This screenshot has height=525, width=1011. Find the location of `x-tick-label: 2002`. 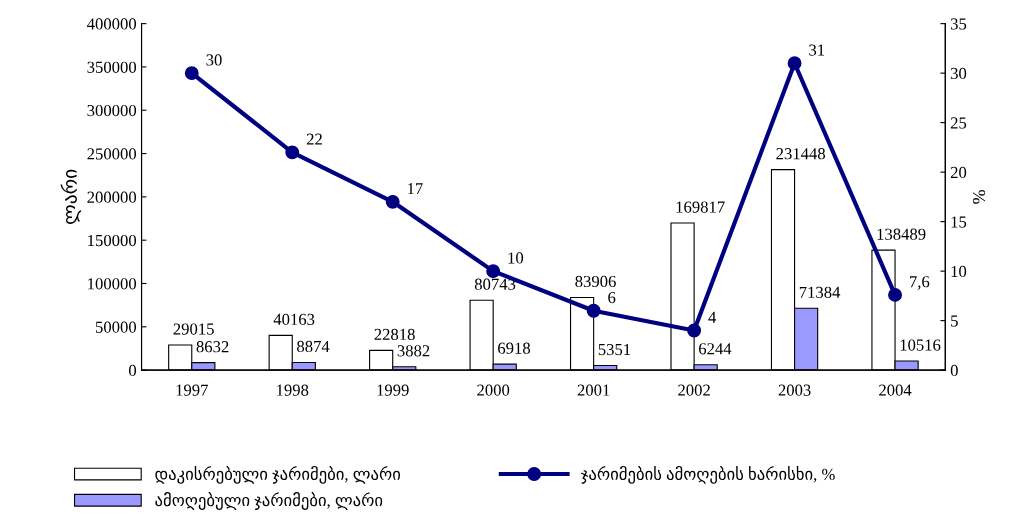

x-tick-label: 2002 is located at coordinates (694, 390).